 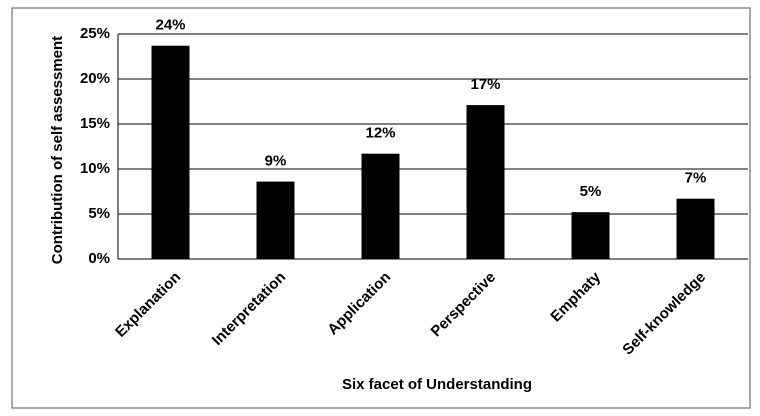 What do you see at coordinates (276, 161) in the screenshot?
I see `data-label: 9%` at bounding box center [276, 161].